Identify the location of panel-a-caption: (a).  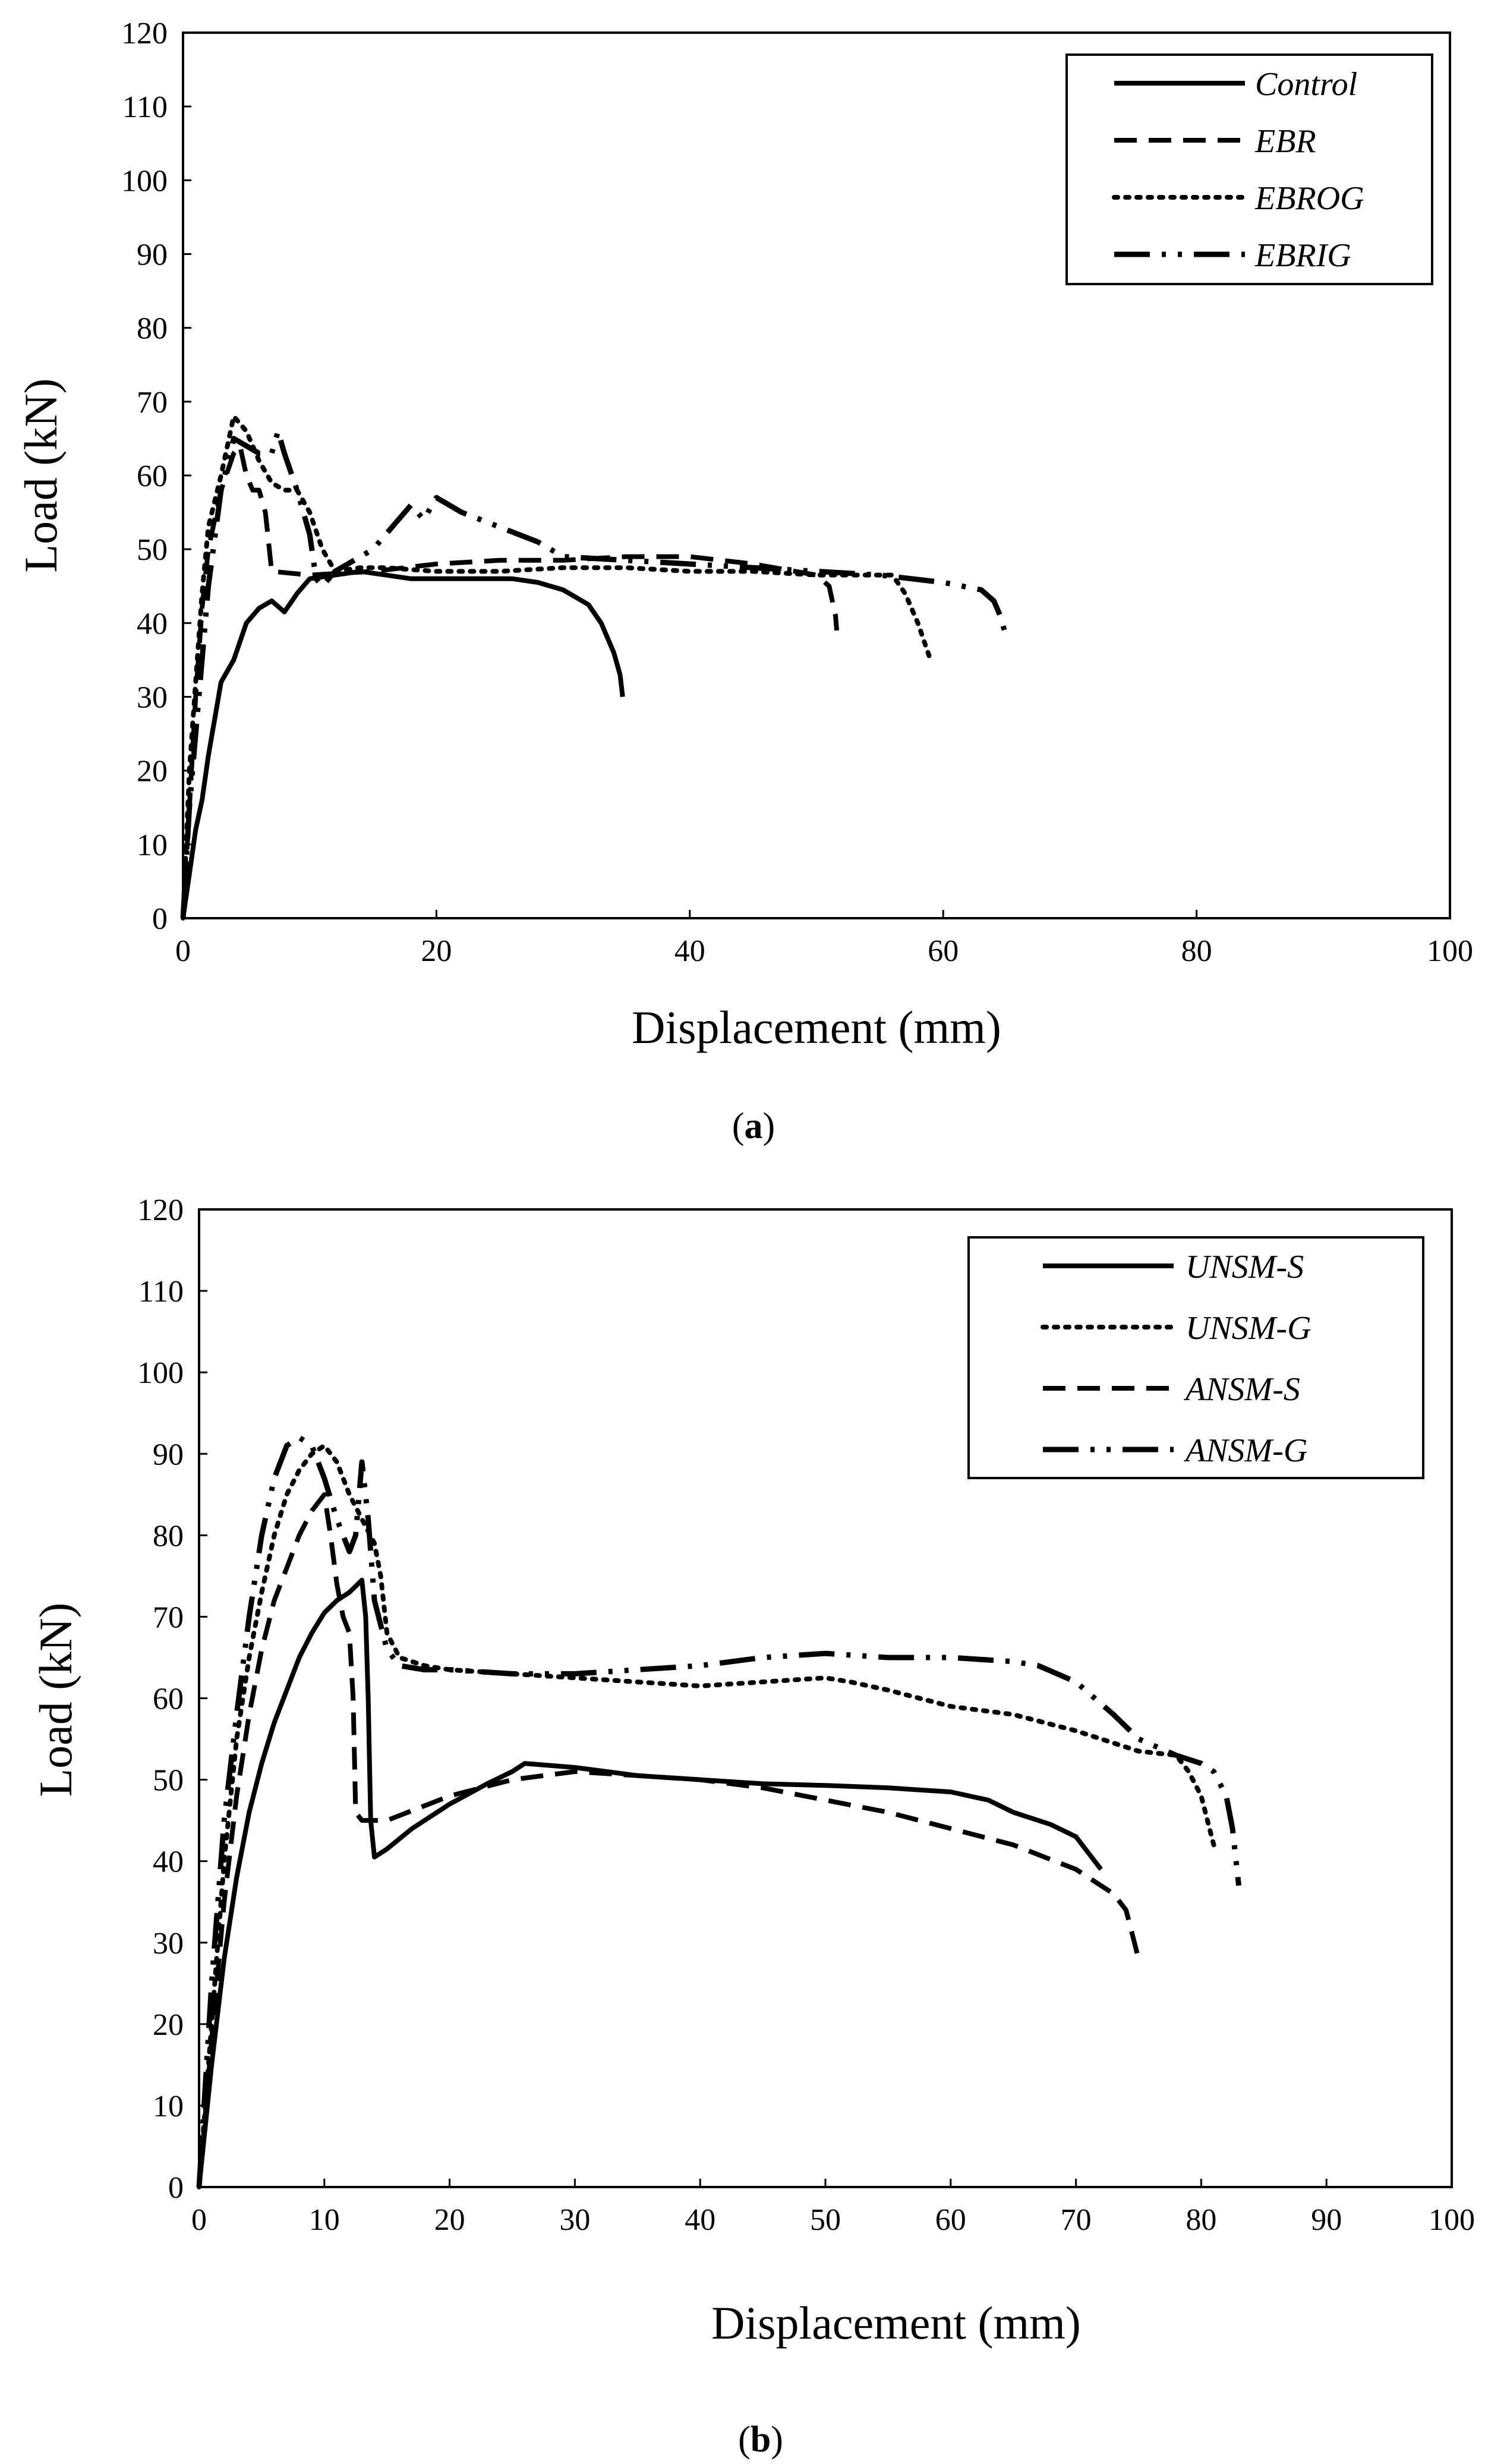
(753, 1126).